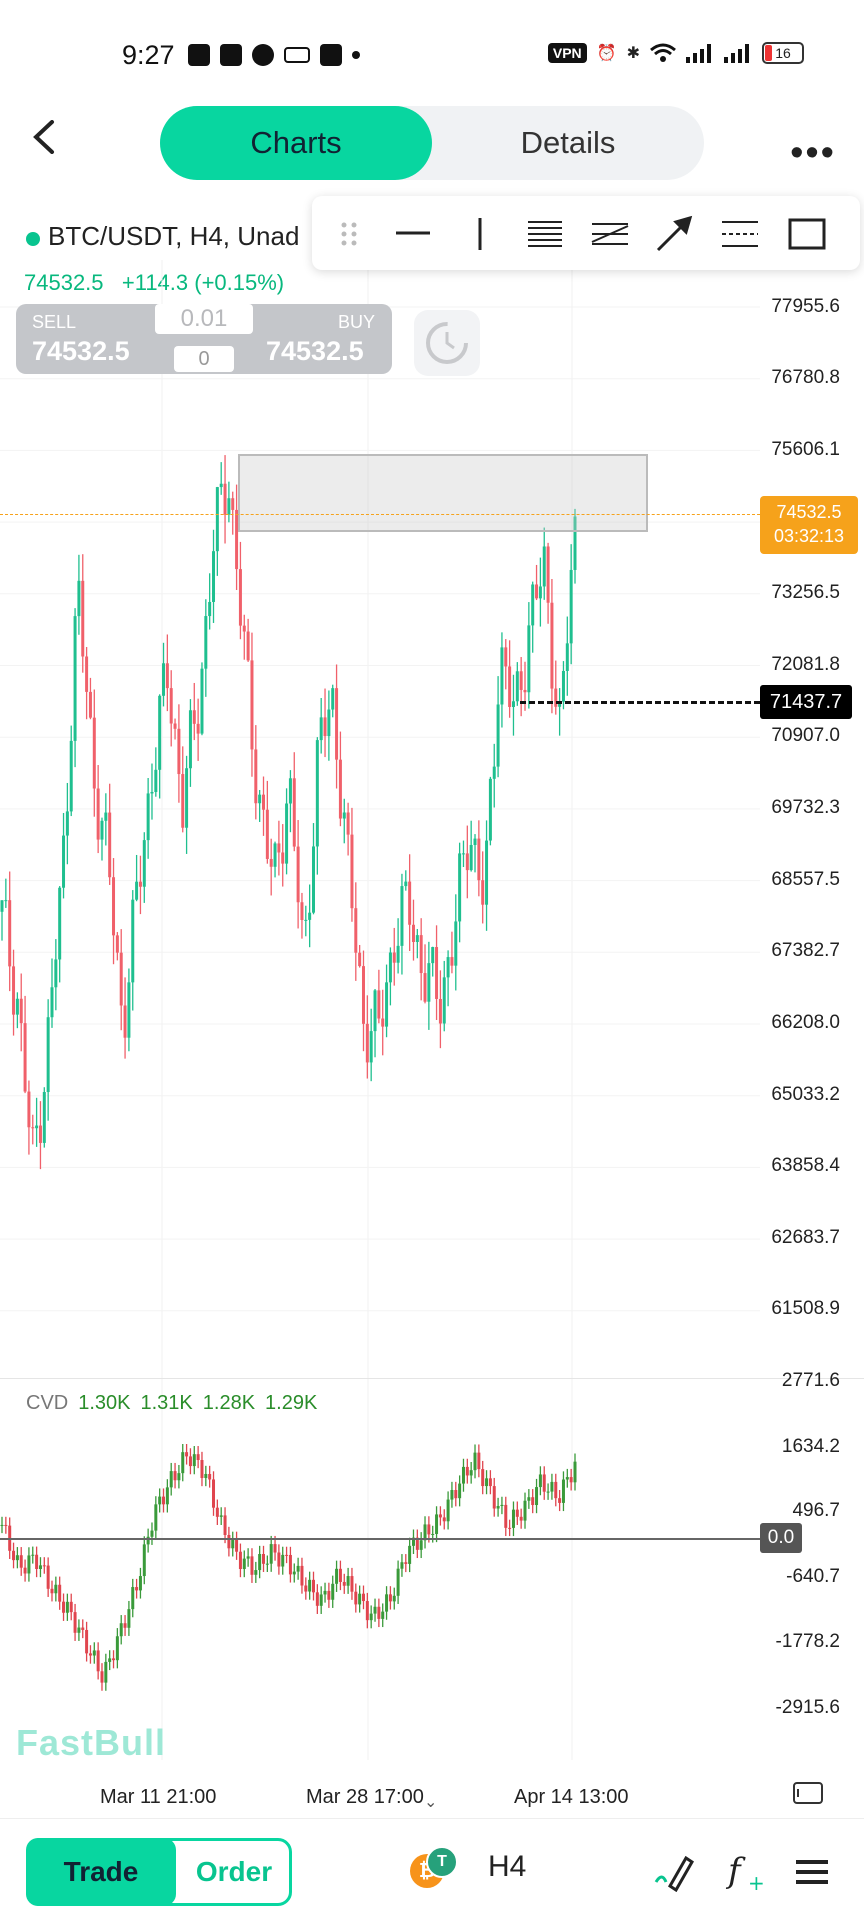 The width and height of the screenshot is (864, 1920). What do you see at coordinates (443, 493) in the screenshot?
I see `rectangle-drawing` at bounding box center [443, 493].